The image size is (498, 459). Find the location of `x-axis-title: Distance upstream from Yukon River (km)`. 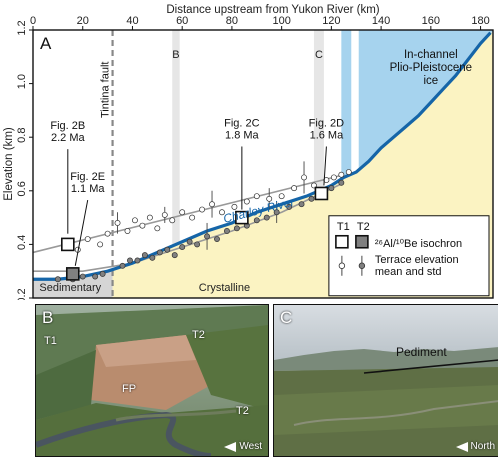

x-axis-title: Distance upstream from Yukon River (km) is located at coordinates (272, 10).